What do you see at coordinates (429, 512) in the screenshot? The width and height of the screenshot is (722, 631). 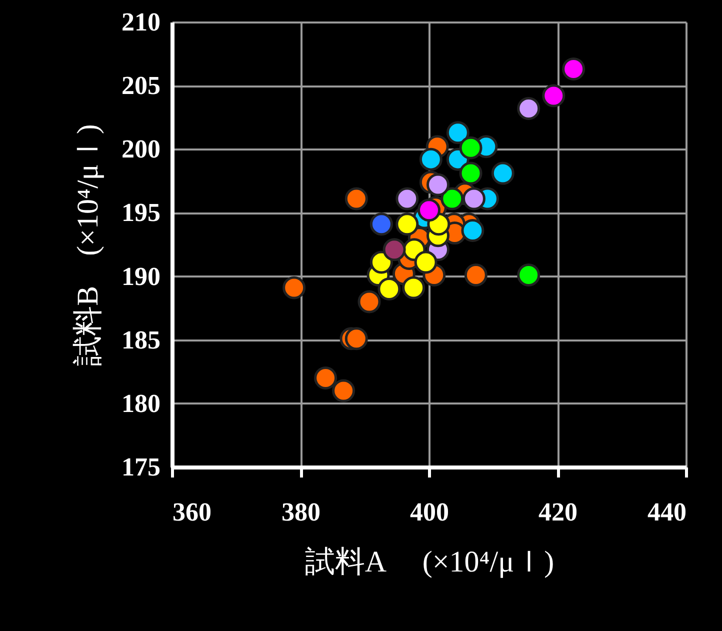 I see `x-tick-label: 400` at bounding box center [429, 512].